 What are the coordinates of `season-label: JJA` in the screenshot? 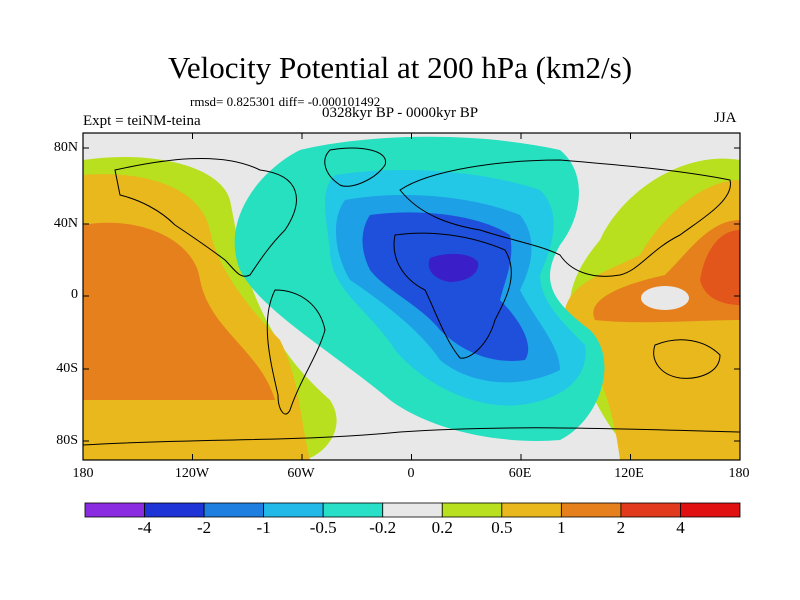 It's located at (725, 118).